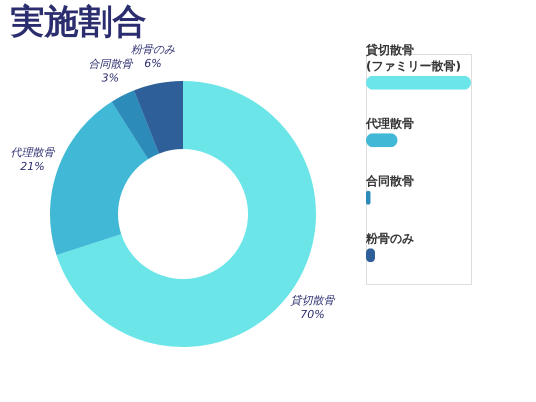 This screenshot has width=536, height=402. What do you see at coordinates (111, 77) in the screenshot?
I see `data-label: 3%` at bounding box center [111, 77].